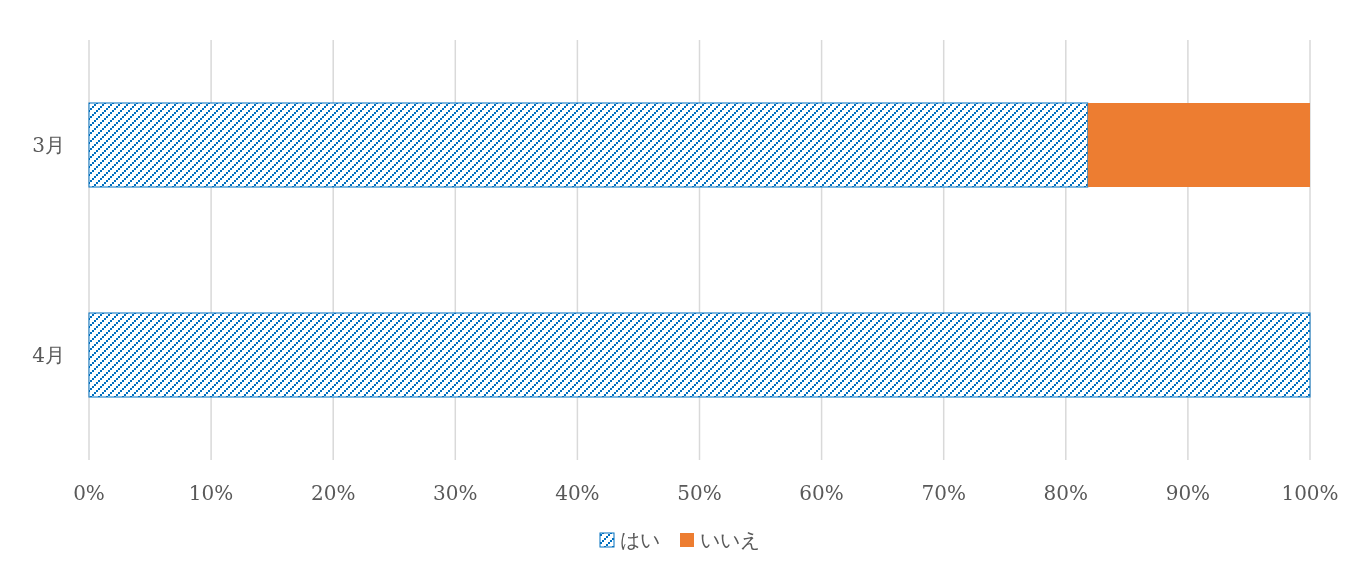  Describe the element at coordinates (821, 493) in the screenshot. I see `x-tick-label: 60%` at that location.